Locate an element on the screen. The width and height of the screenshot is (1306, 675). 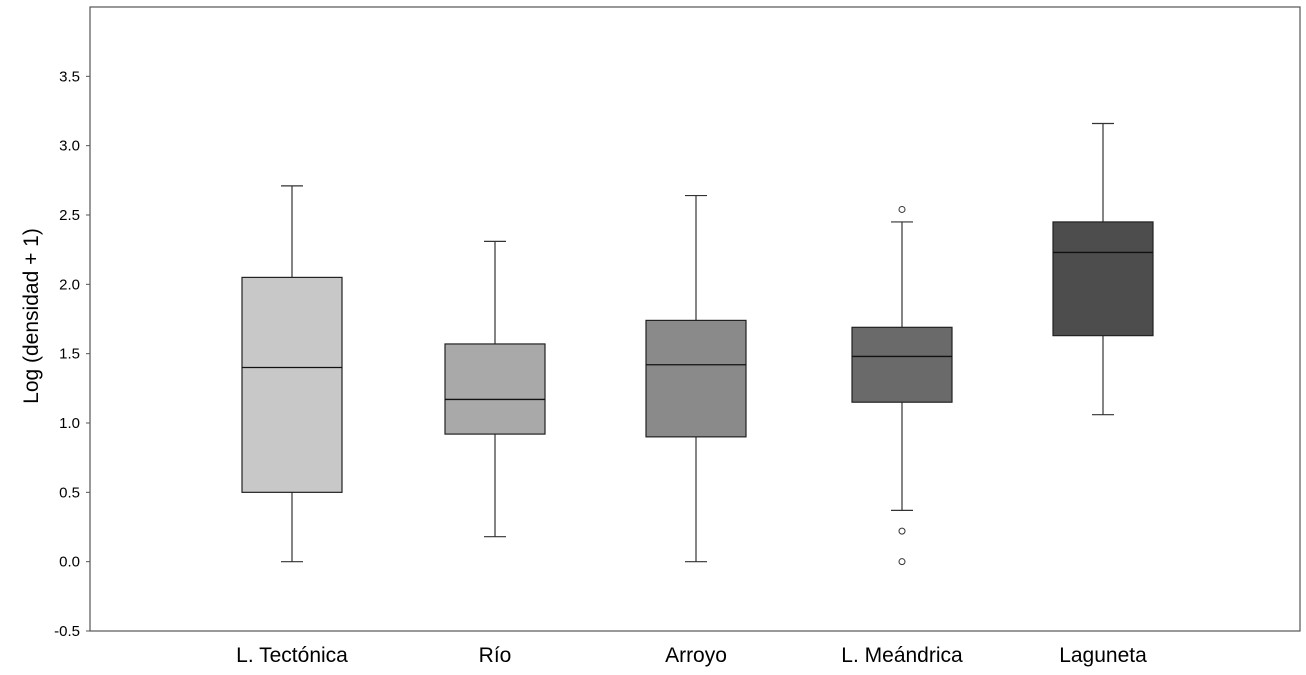
y-tick-label: 3.5 is located at coordinates (69, 76).